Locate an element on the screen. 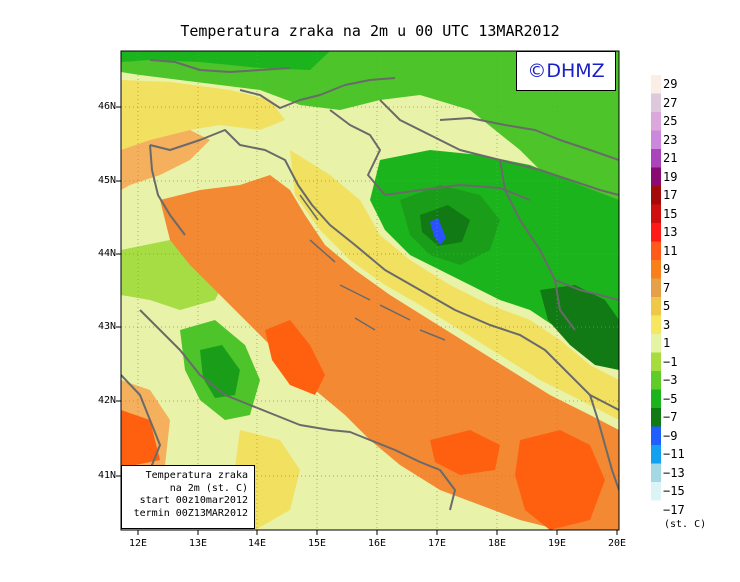 This screenshot has width=740, height=582. dhmz-copyright: ©DHMZ is located at coordinates (566, 71).